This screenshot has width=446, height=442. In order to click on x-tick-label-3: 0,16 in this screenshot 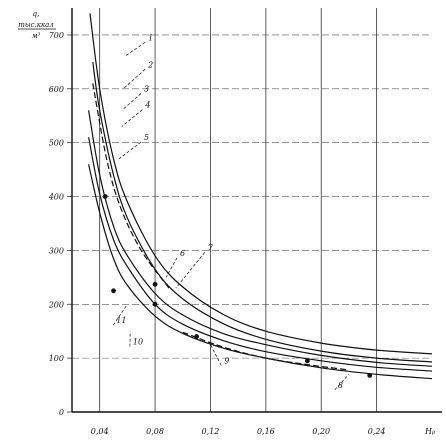, I will do `click(266, 431)`.